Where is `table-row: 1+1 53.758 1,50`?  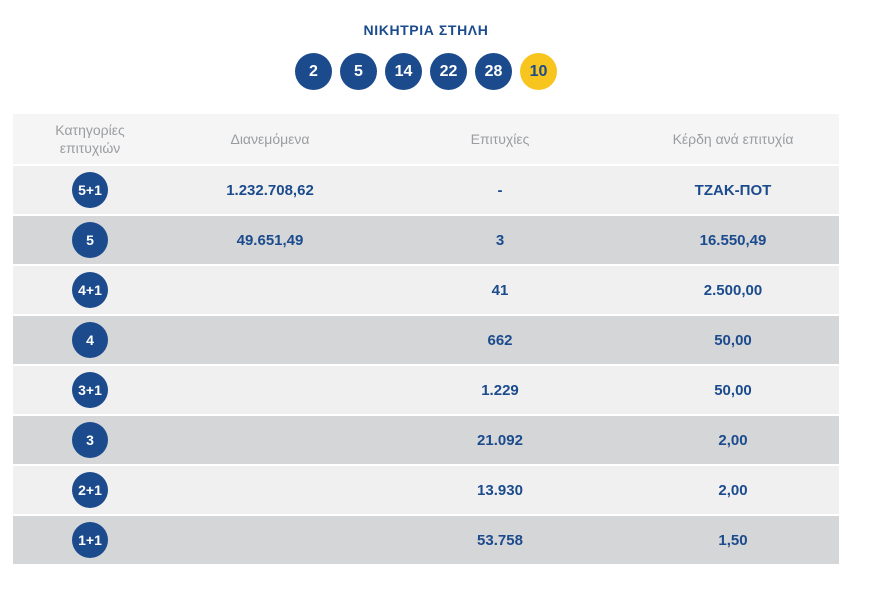 table-row: 1+1 53.758 1,50 is located at coordinates (426, 540).